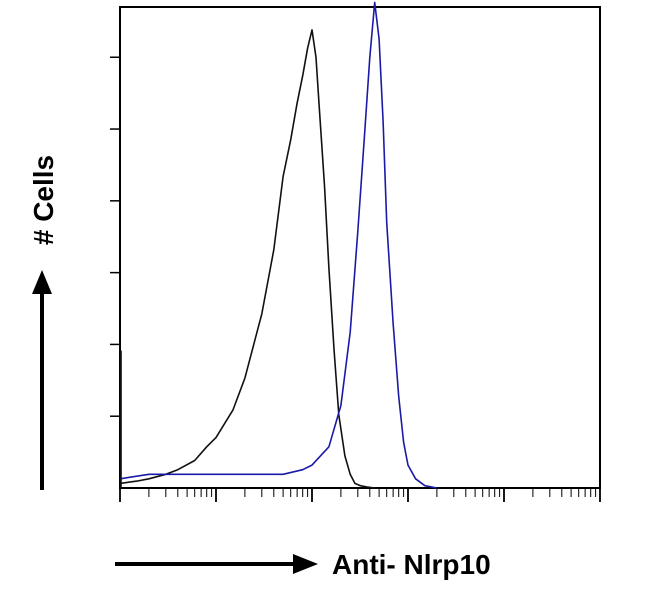  What do you see at coordinates (305, 564) in the screenshot?
I see `x-axis-arrowhead` at bounding box center [305, 564].